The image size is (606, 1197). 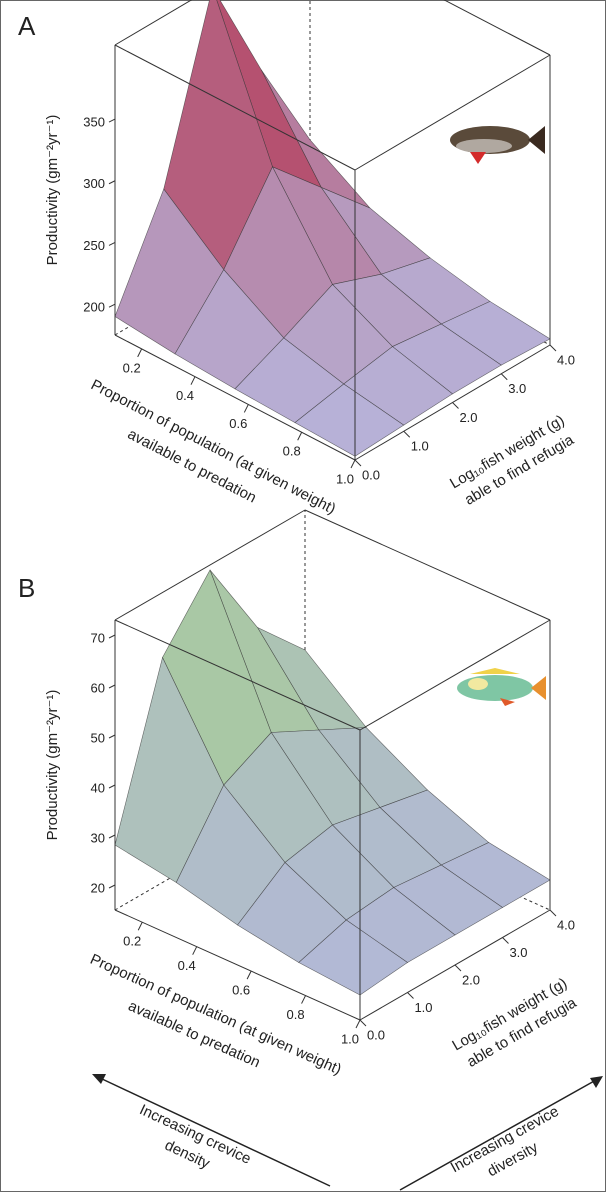 I want to click on panel-label: B, so click(x=26, y=588).